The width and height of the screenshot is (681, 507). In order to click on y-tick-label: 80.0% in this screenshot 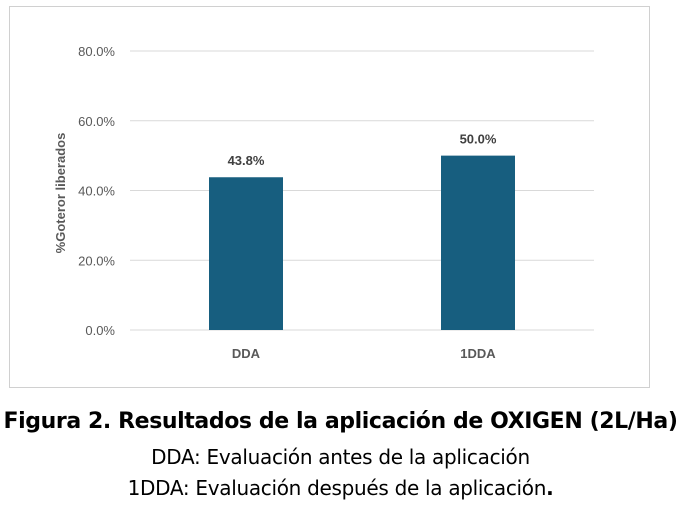, I will do `click(96, 51)`.